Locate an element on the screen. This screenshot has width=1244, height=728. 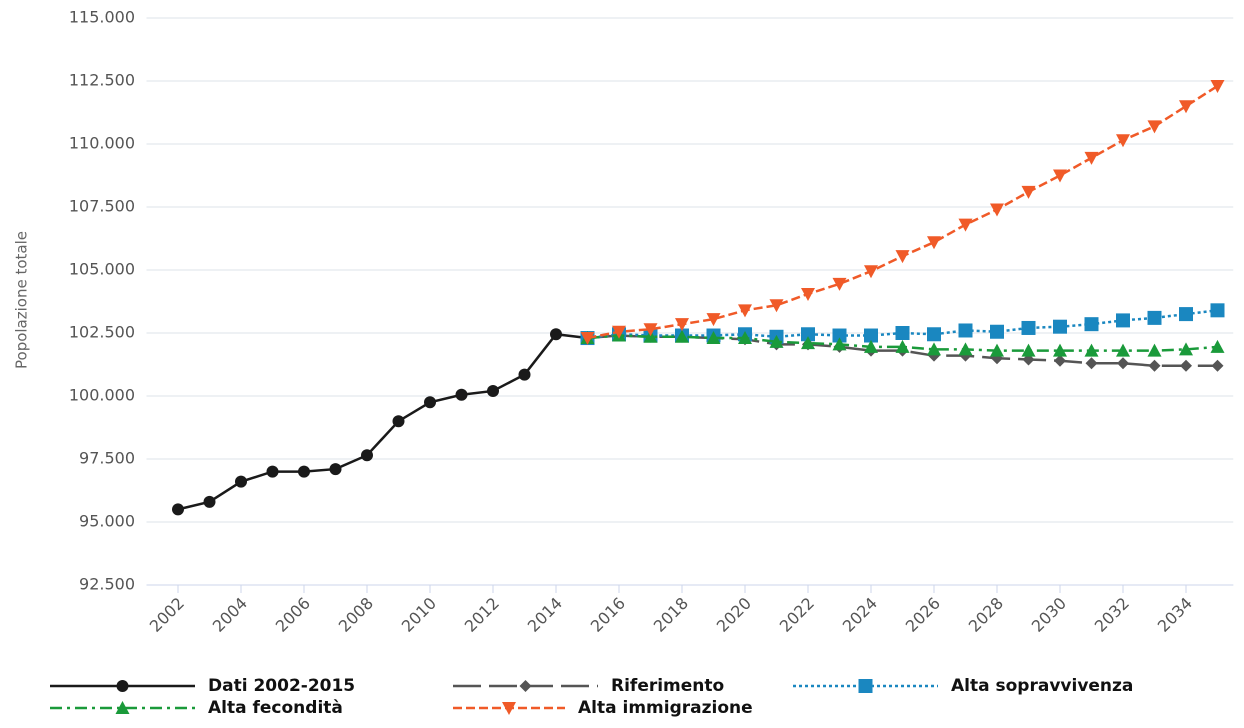
x-tick-label: 2004 is located at coordinates (230, 615).